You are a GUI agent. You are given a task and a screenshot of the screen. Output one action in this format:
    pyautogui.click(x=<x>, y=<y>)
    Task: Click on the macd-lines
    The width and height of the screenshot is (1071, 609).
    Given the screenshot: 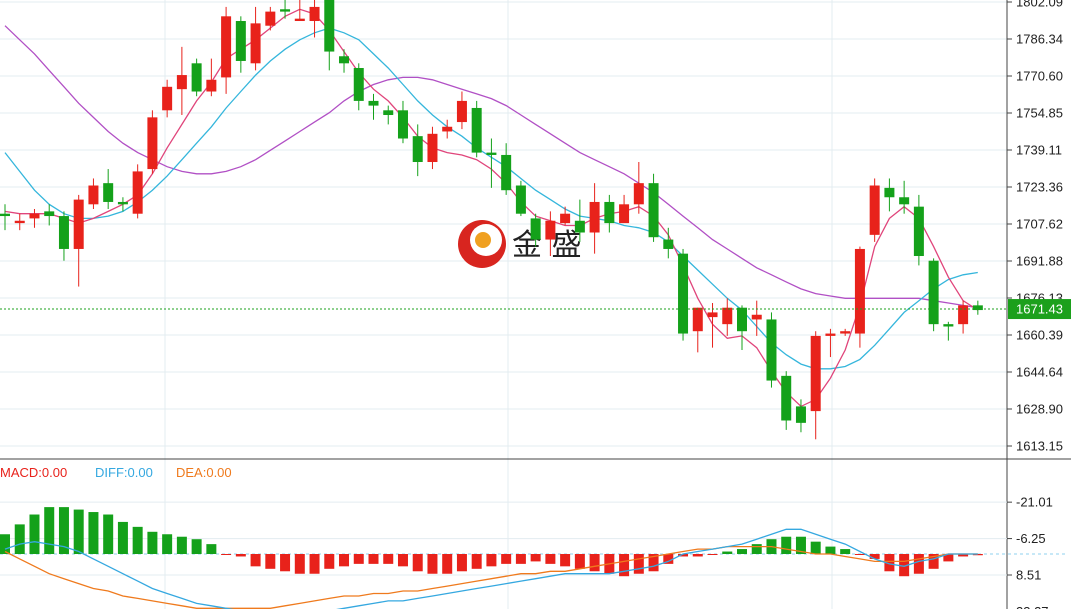 What is the action you would take?
    pyautogui.click(x=491, y=568)
    